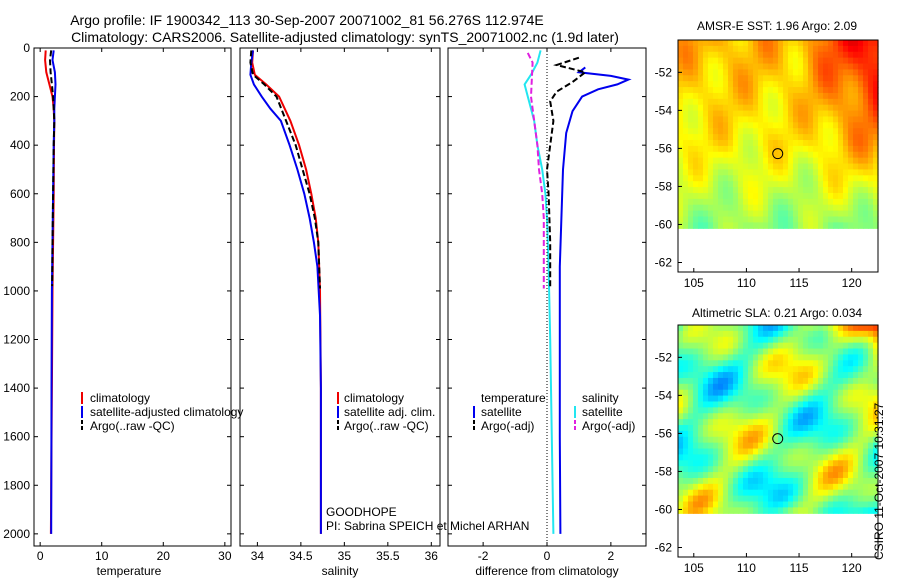 This screenshot has width=900, height=580. I want to click on argo-float-marker, so click(778, 439).